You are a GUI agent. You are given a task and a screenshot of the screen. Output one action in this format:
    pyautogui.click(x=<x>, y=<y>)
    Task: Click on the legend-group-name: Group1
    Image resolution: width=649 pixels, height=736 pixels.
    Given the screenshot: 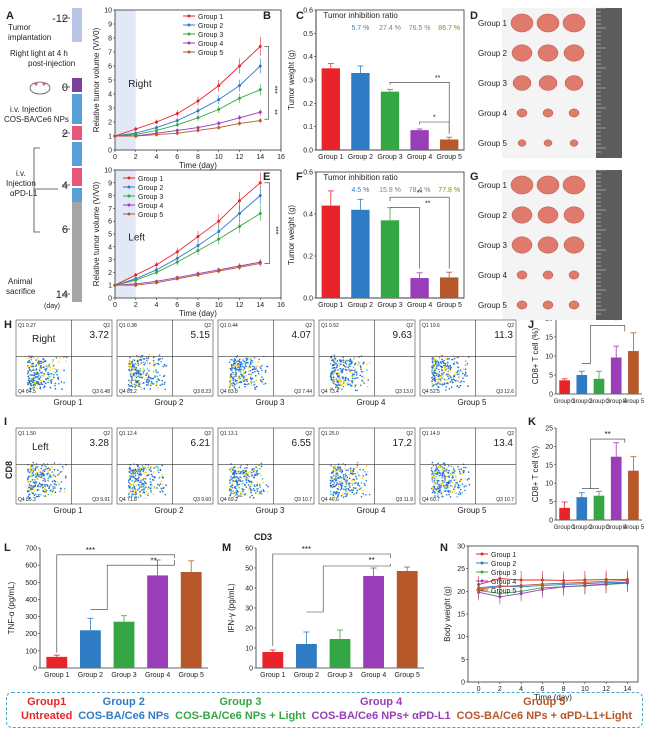 What is the action you would take?
    pyautogui.click(x=47, y=702)
    